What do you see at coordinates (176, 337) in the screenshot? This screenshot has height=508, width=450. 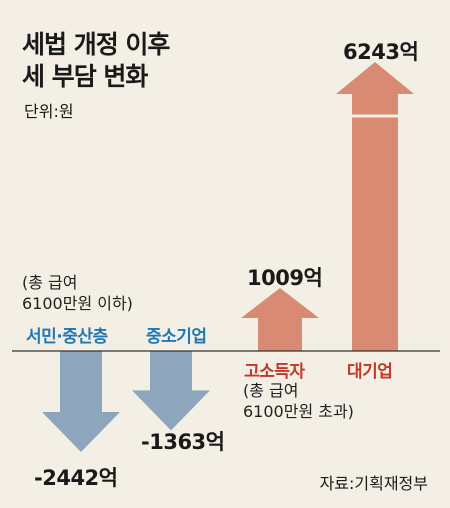 I see `category-label-sme: 중소기업` at bounding box center [176, 337].